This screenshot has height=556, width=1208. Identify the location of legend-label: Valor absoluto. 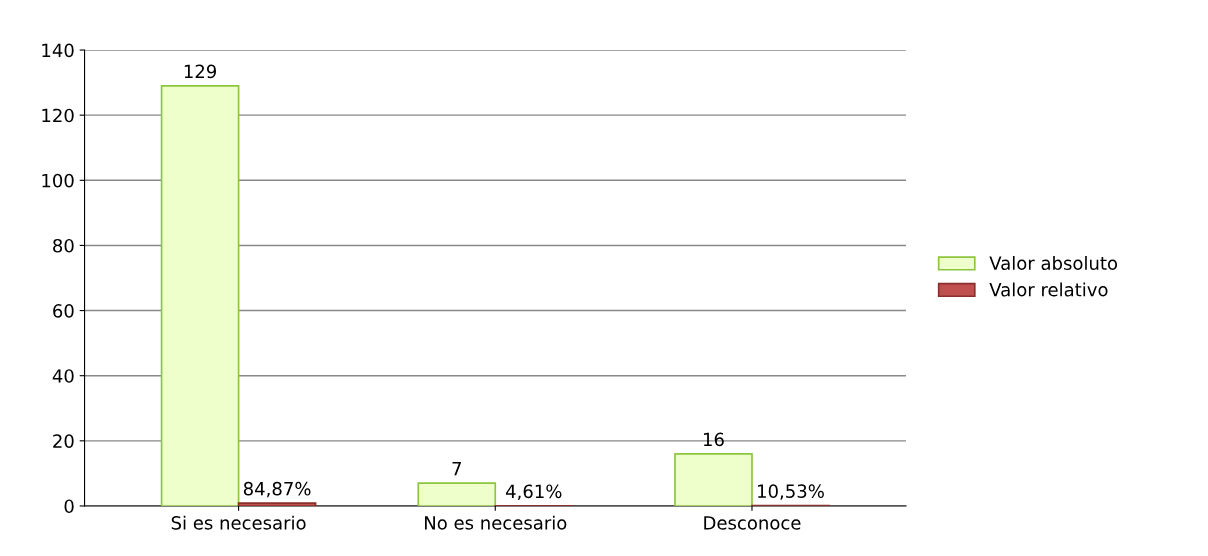
(1053, 263).